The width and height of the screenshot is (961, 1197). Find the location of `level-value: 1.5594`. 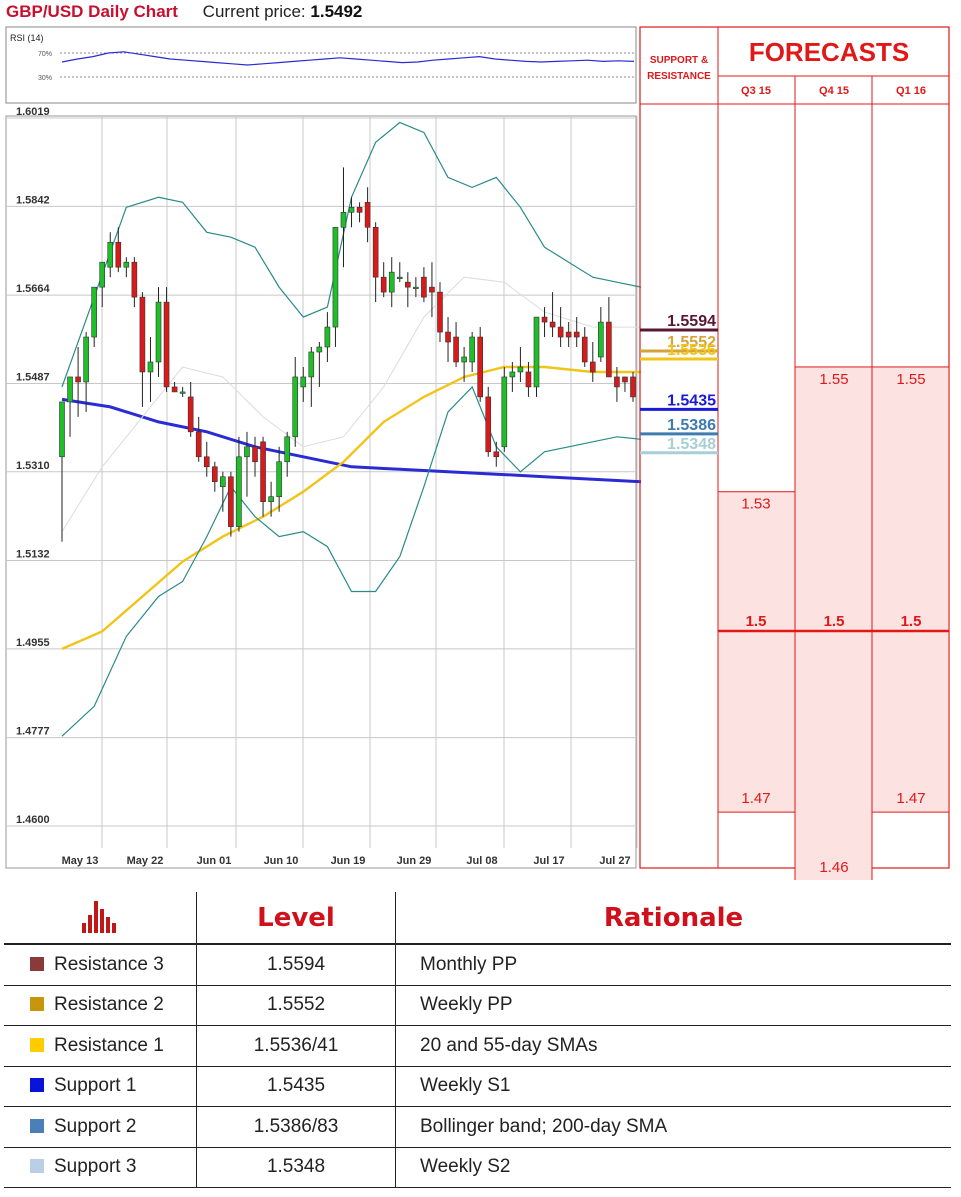

level-value: 1.5594 is located at coordinates (296, 965).